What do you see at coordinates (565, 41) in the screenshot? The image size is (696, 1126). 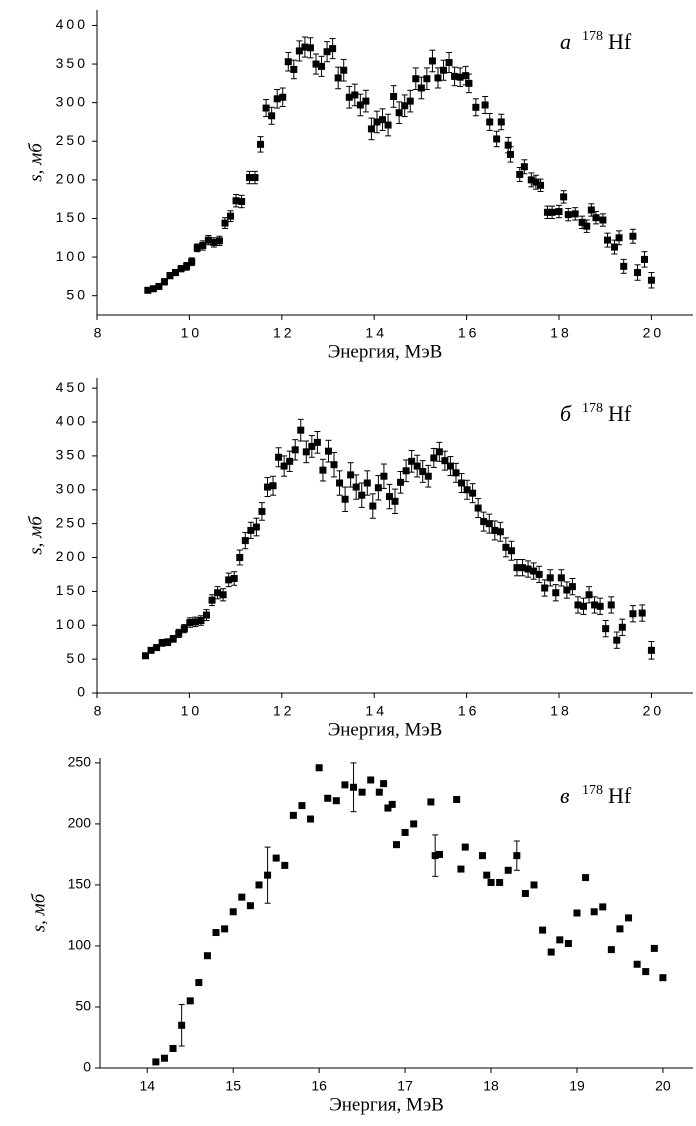 I see `annotation-letter: а` at bounding box center [565, 41].